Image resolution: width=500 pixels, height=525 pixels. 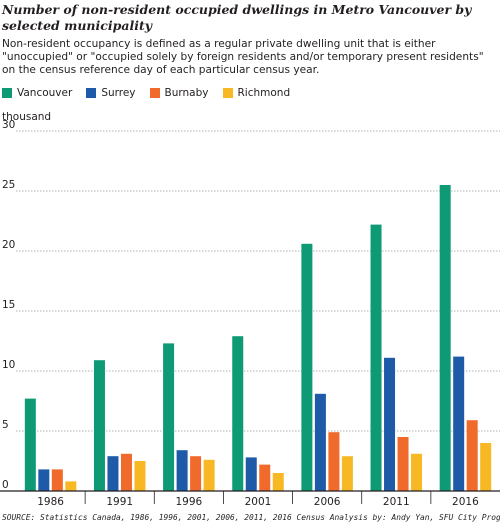 What do you see at coordinates (118, 93) in the screenshot?
I see `legend-label-surrey: Surrey` at bounding box center [118, 93].